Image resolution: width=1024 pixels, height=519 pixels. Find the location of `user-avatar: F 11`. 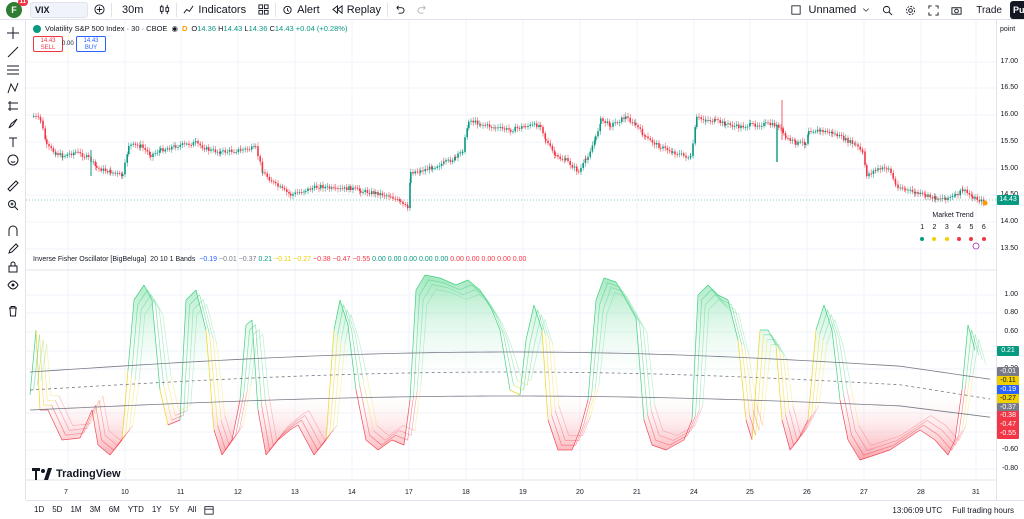

user-avatar: F 11 is located at coordinates (17, 9).